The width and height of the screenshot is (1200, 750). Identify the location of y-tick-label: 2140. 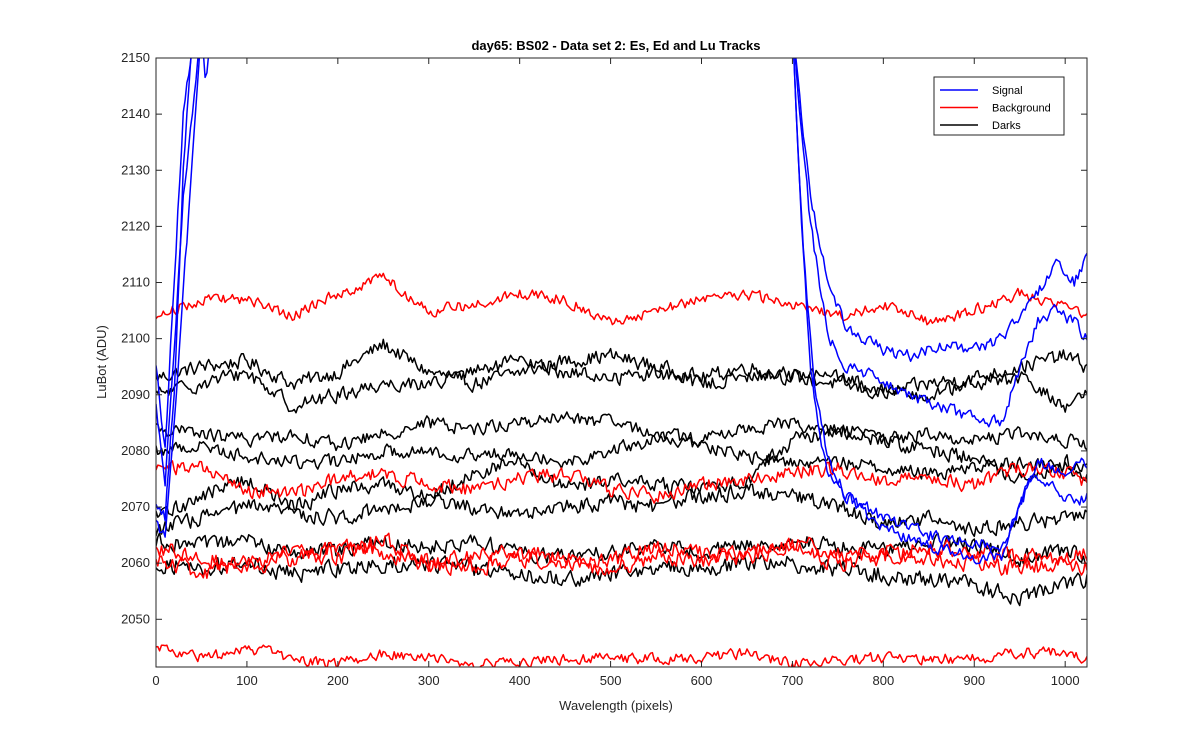
(135, 113).